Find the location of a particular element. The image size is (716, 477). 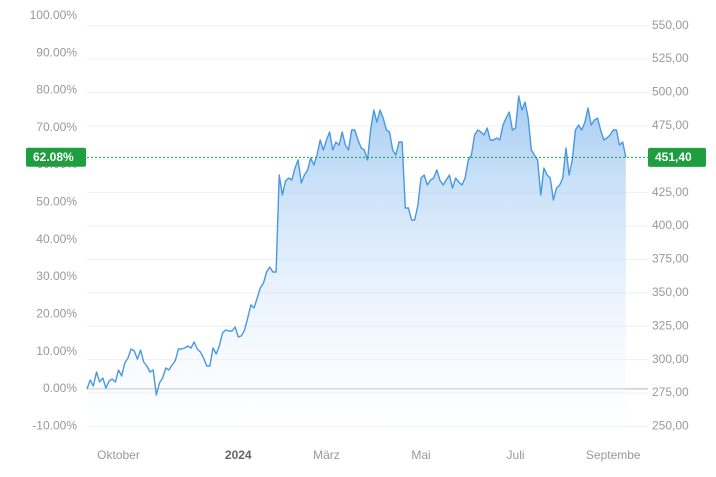

percent-badge is located at coordinates (56, 157).